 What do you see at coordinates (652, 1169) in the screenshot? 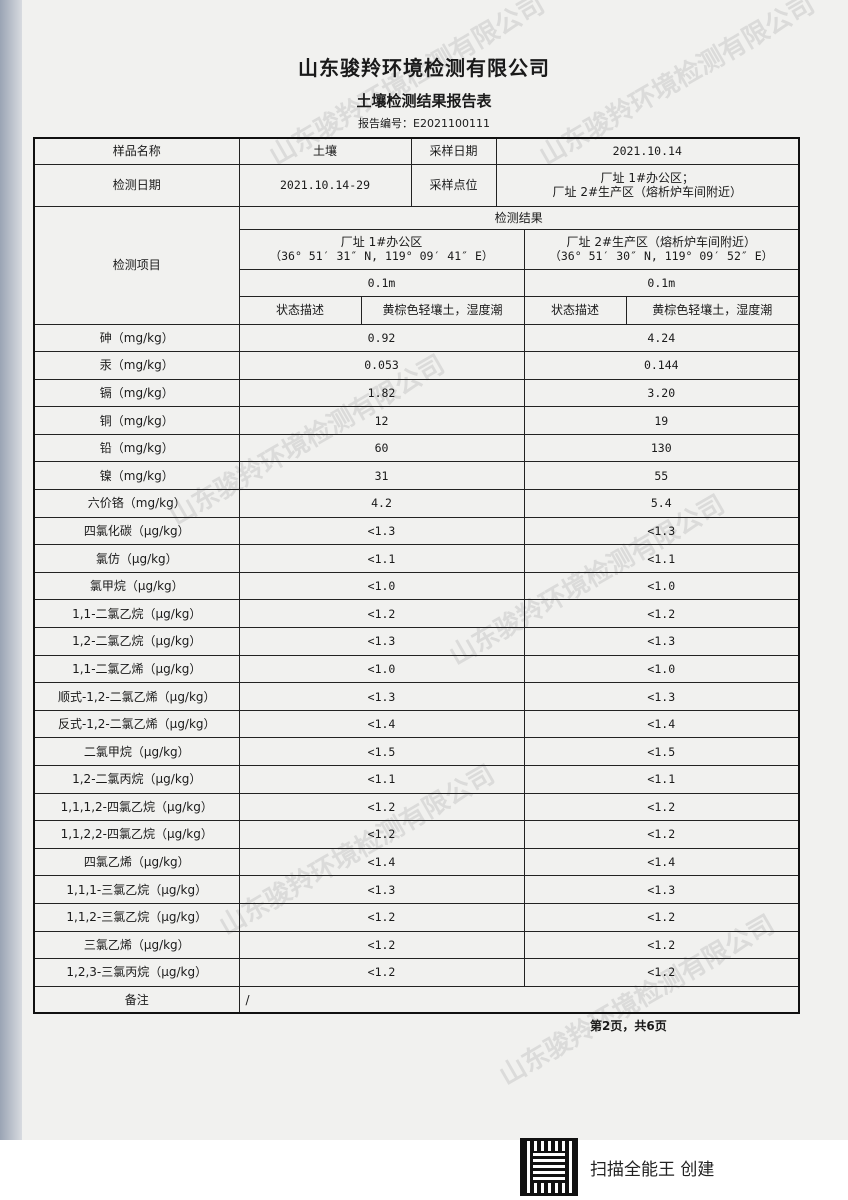
I see `scanner-text: 扫描全能王 创建` at bounding box center [652, 1169].